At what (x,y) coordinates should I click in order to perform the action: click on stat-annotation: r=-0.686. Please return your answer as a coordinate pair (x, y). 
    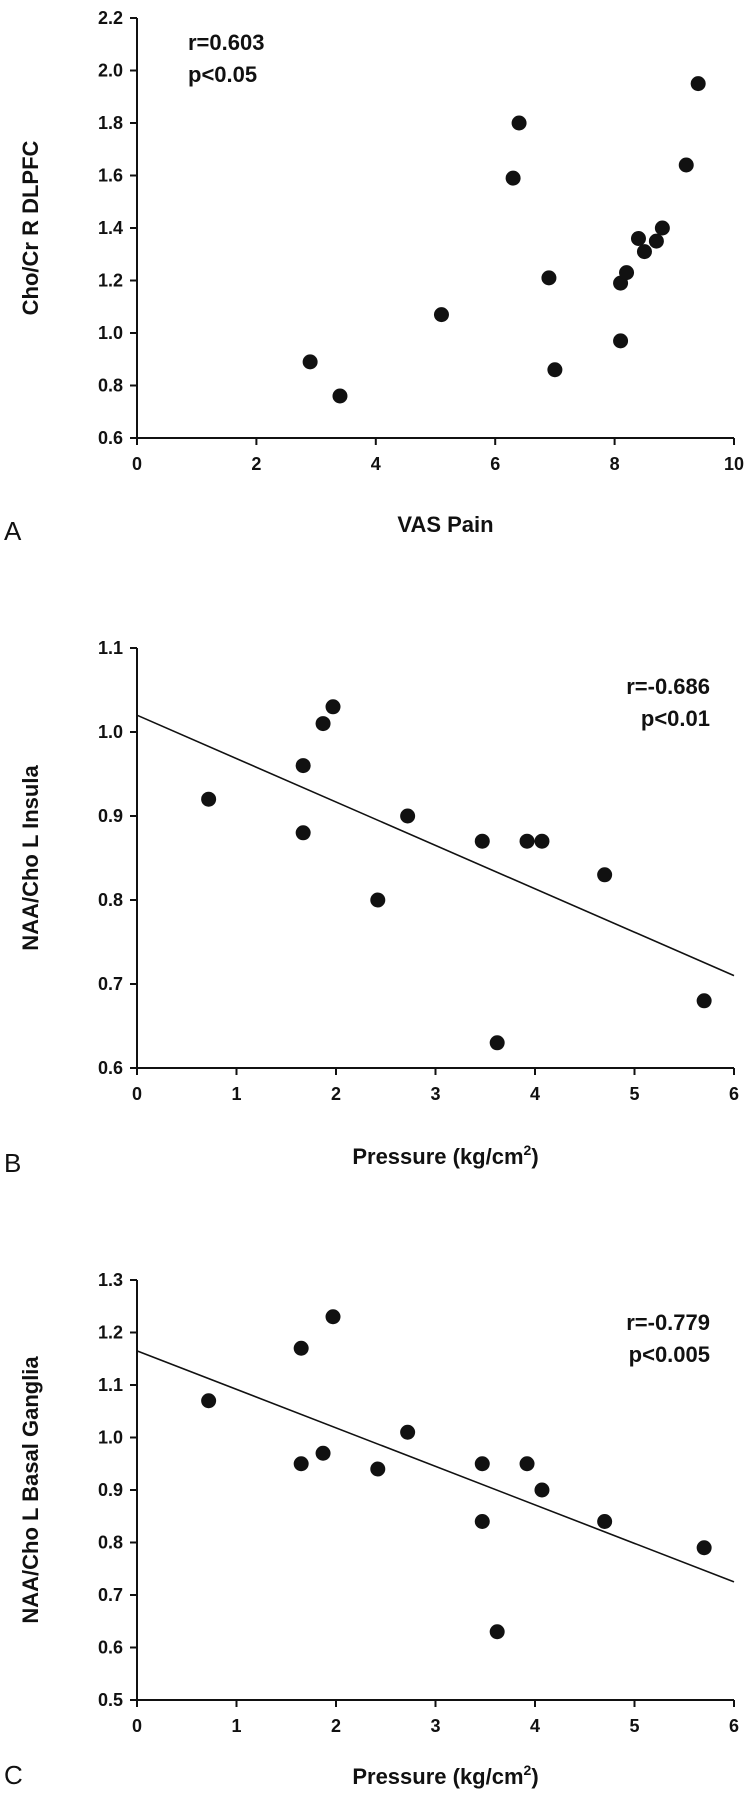
    Looking at the image, I should click on (668, 686).